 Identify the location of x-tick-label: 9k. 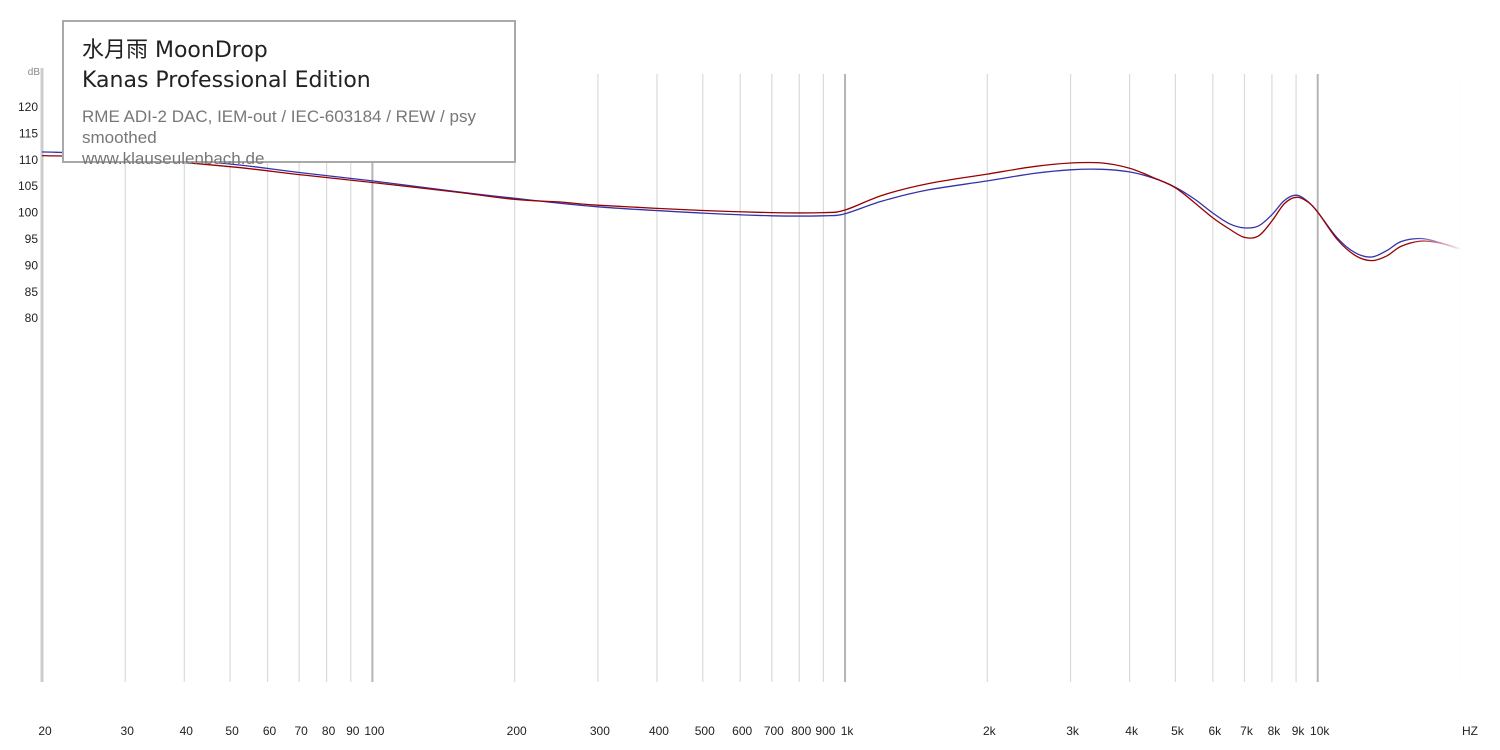
(1299, 731).